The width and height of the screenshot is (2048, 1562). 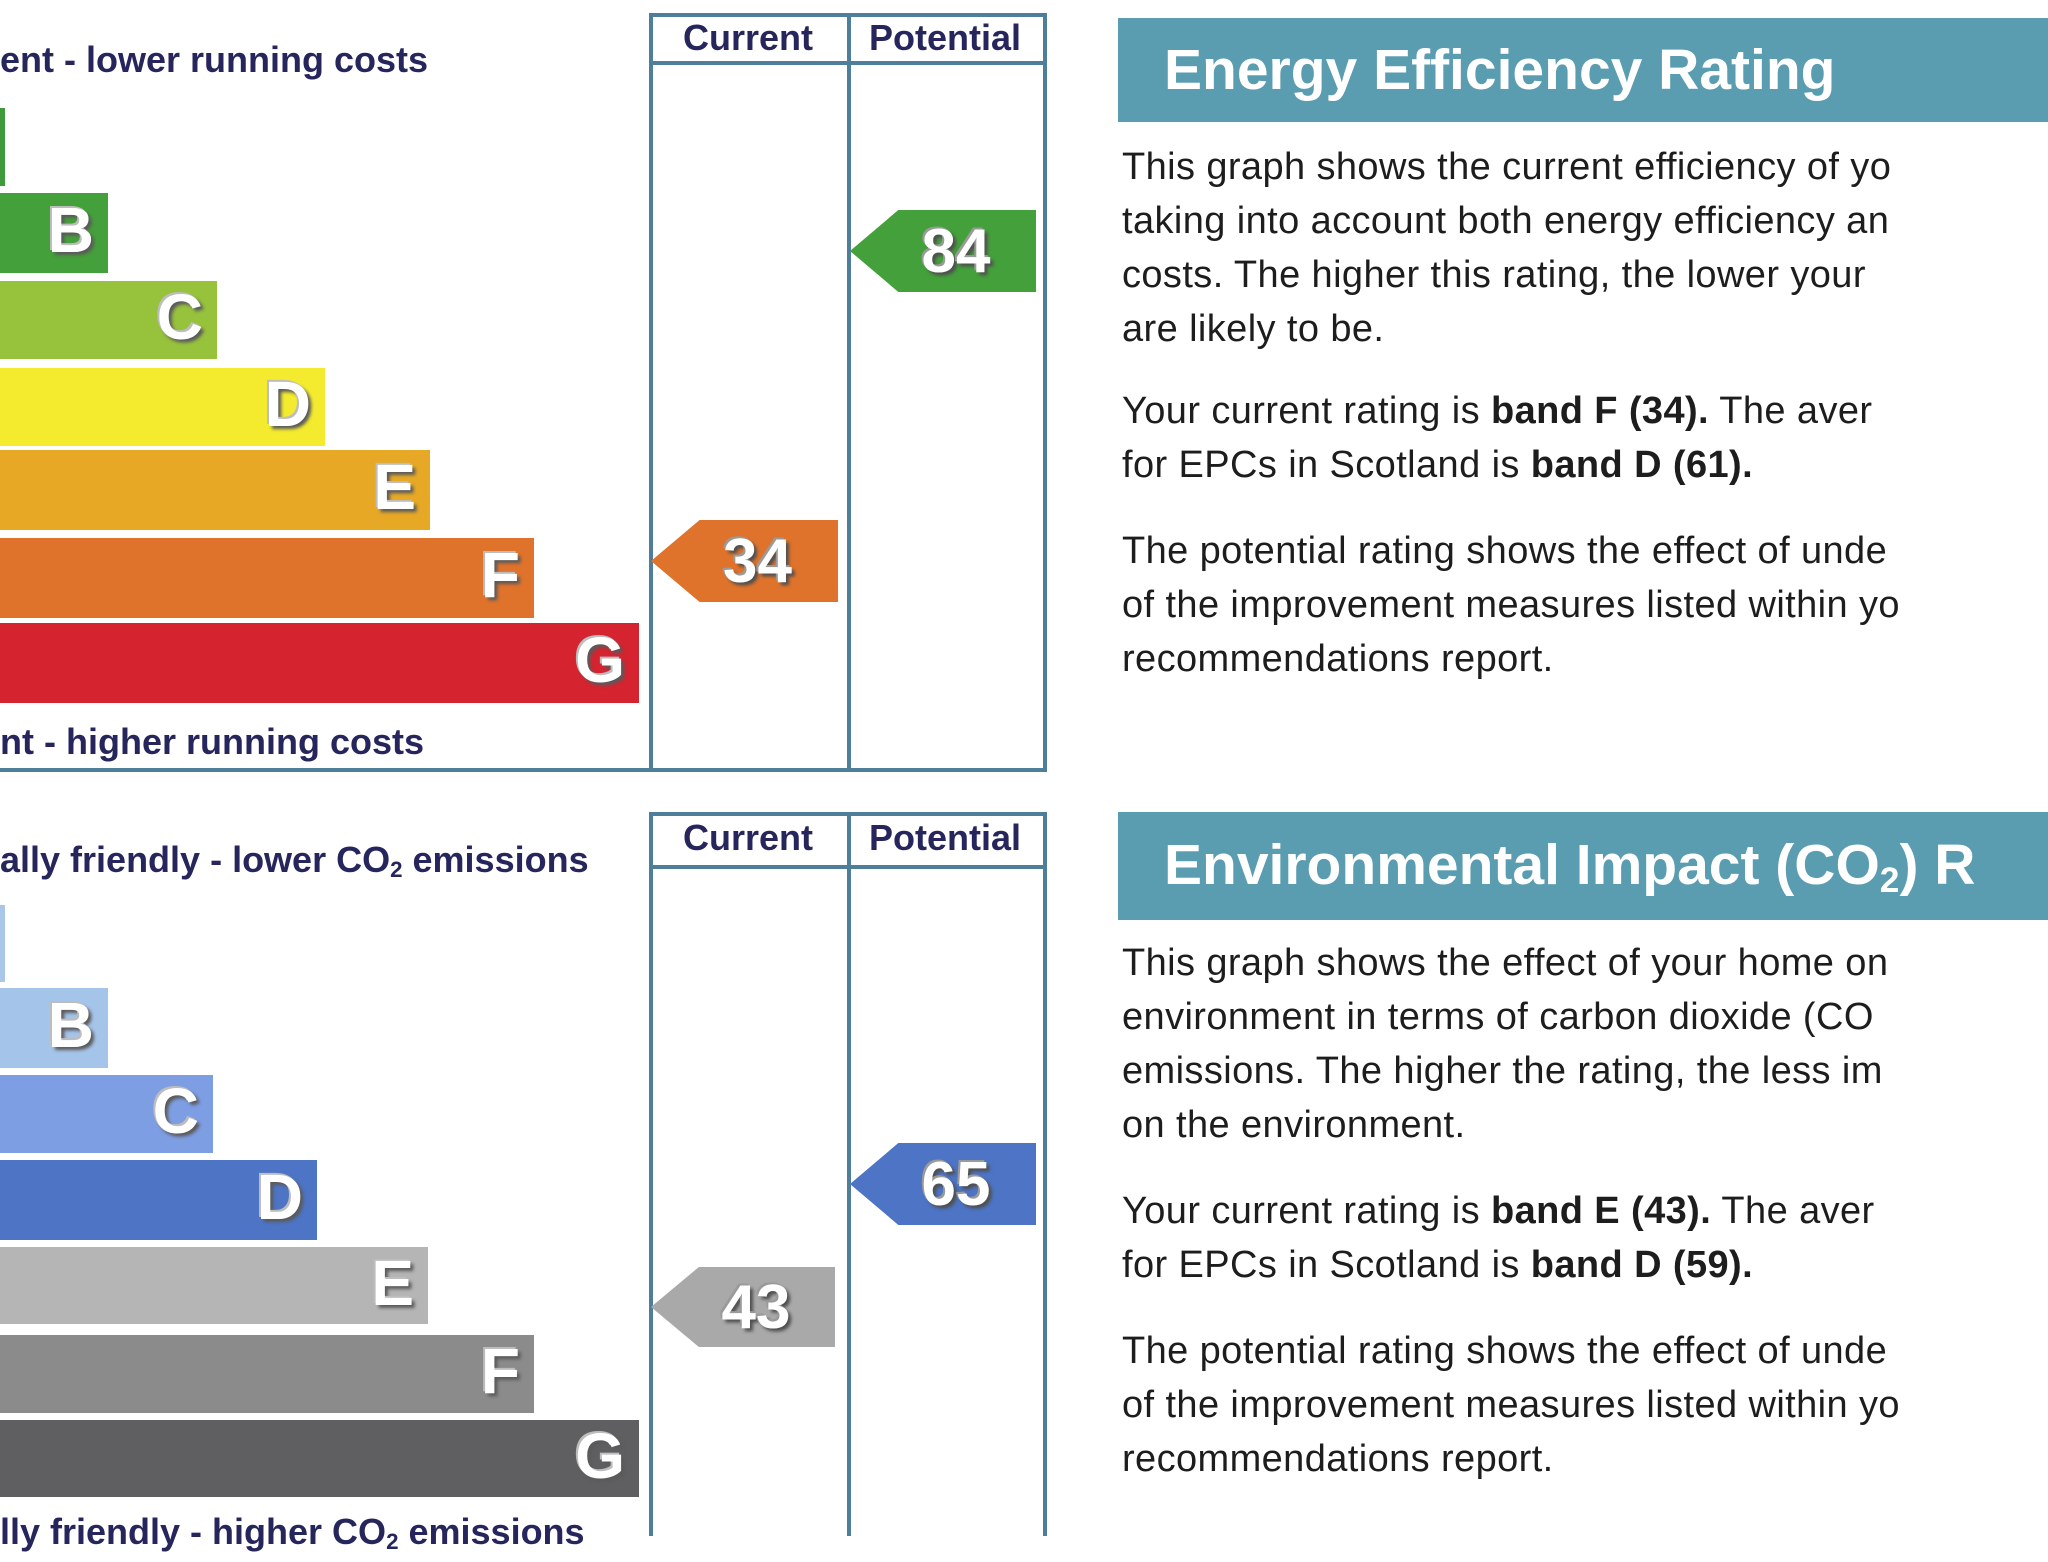 What do you see at coordinates (747, 37) in the screenshot?
I see `energy-current-column-header: Current` at bounding box center [747, 37].